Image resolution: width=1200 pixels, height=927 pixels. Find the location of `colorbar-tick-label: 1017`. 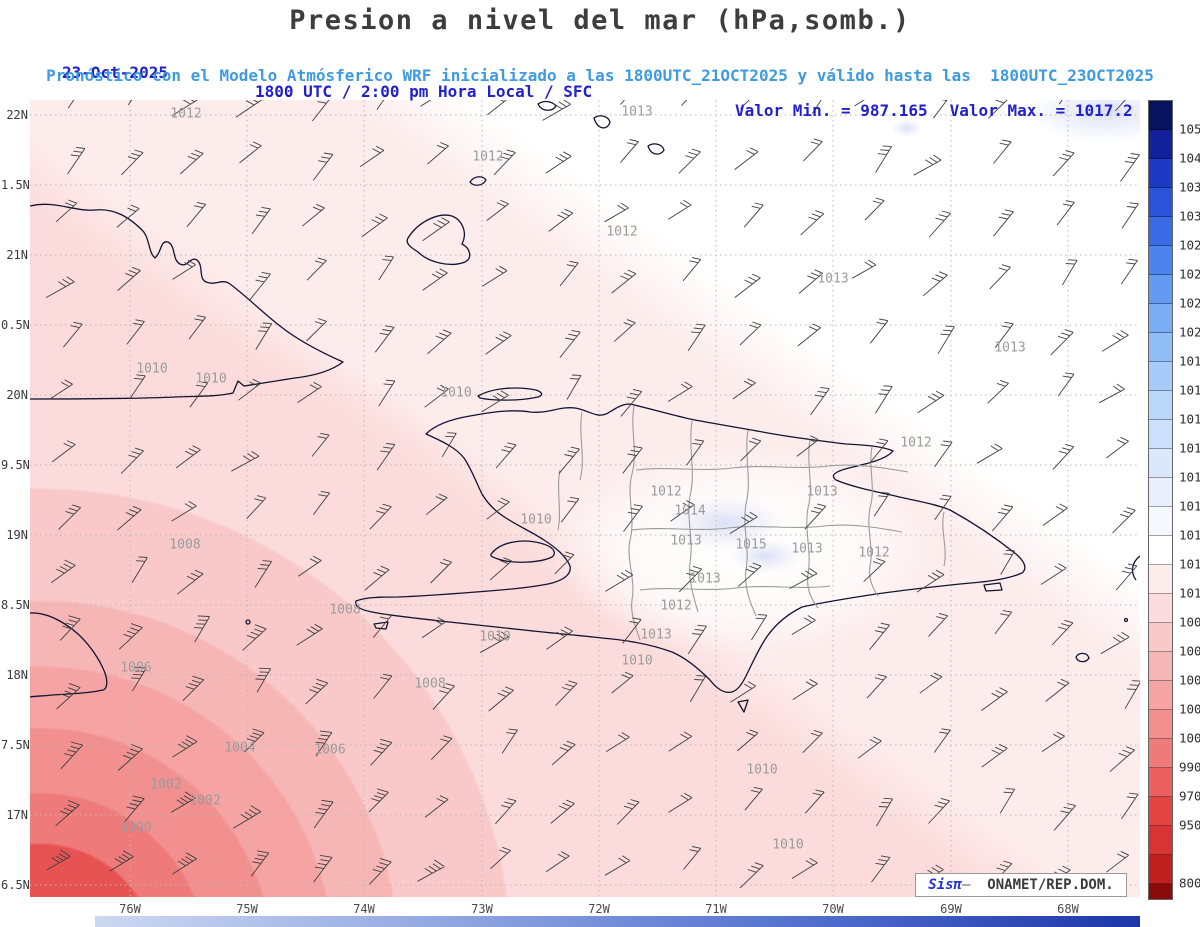

colorbar-tick-label: 1017 is located at coordinates (1189, 419).